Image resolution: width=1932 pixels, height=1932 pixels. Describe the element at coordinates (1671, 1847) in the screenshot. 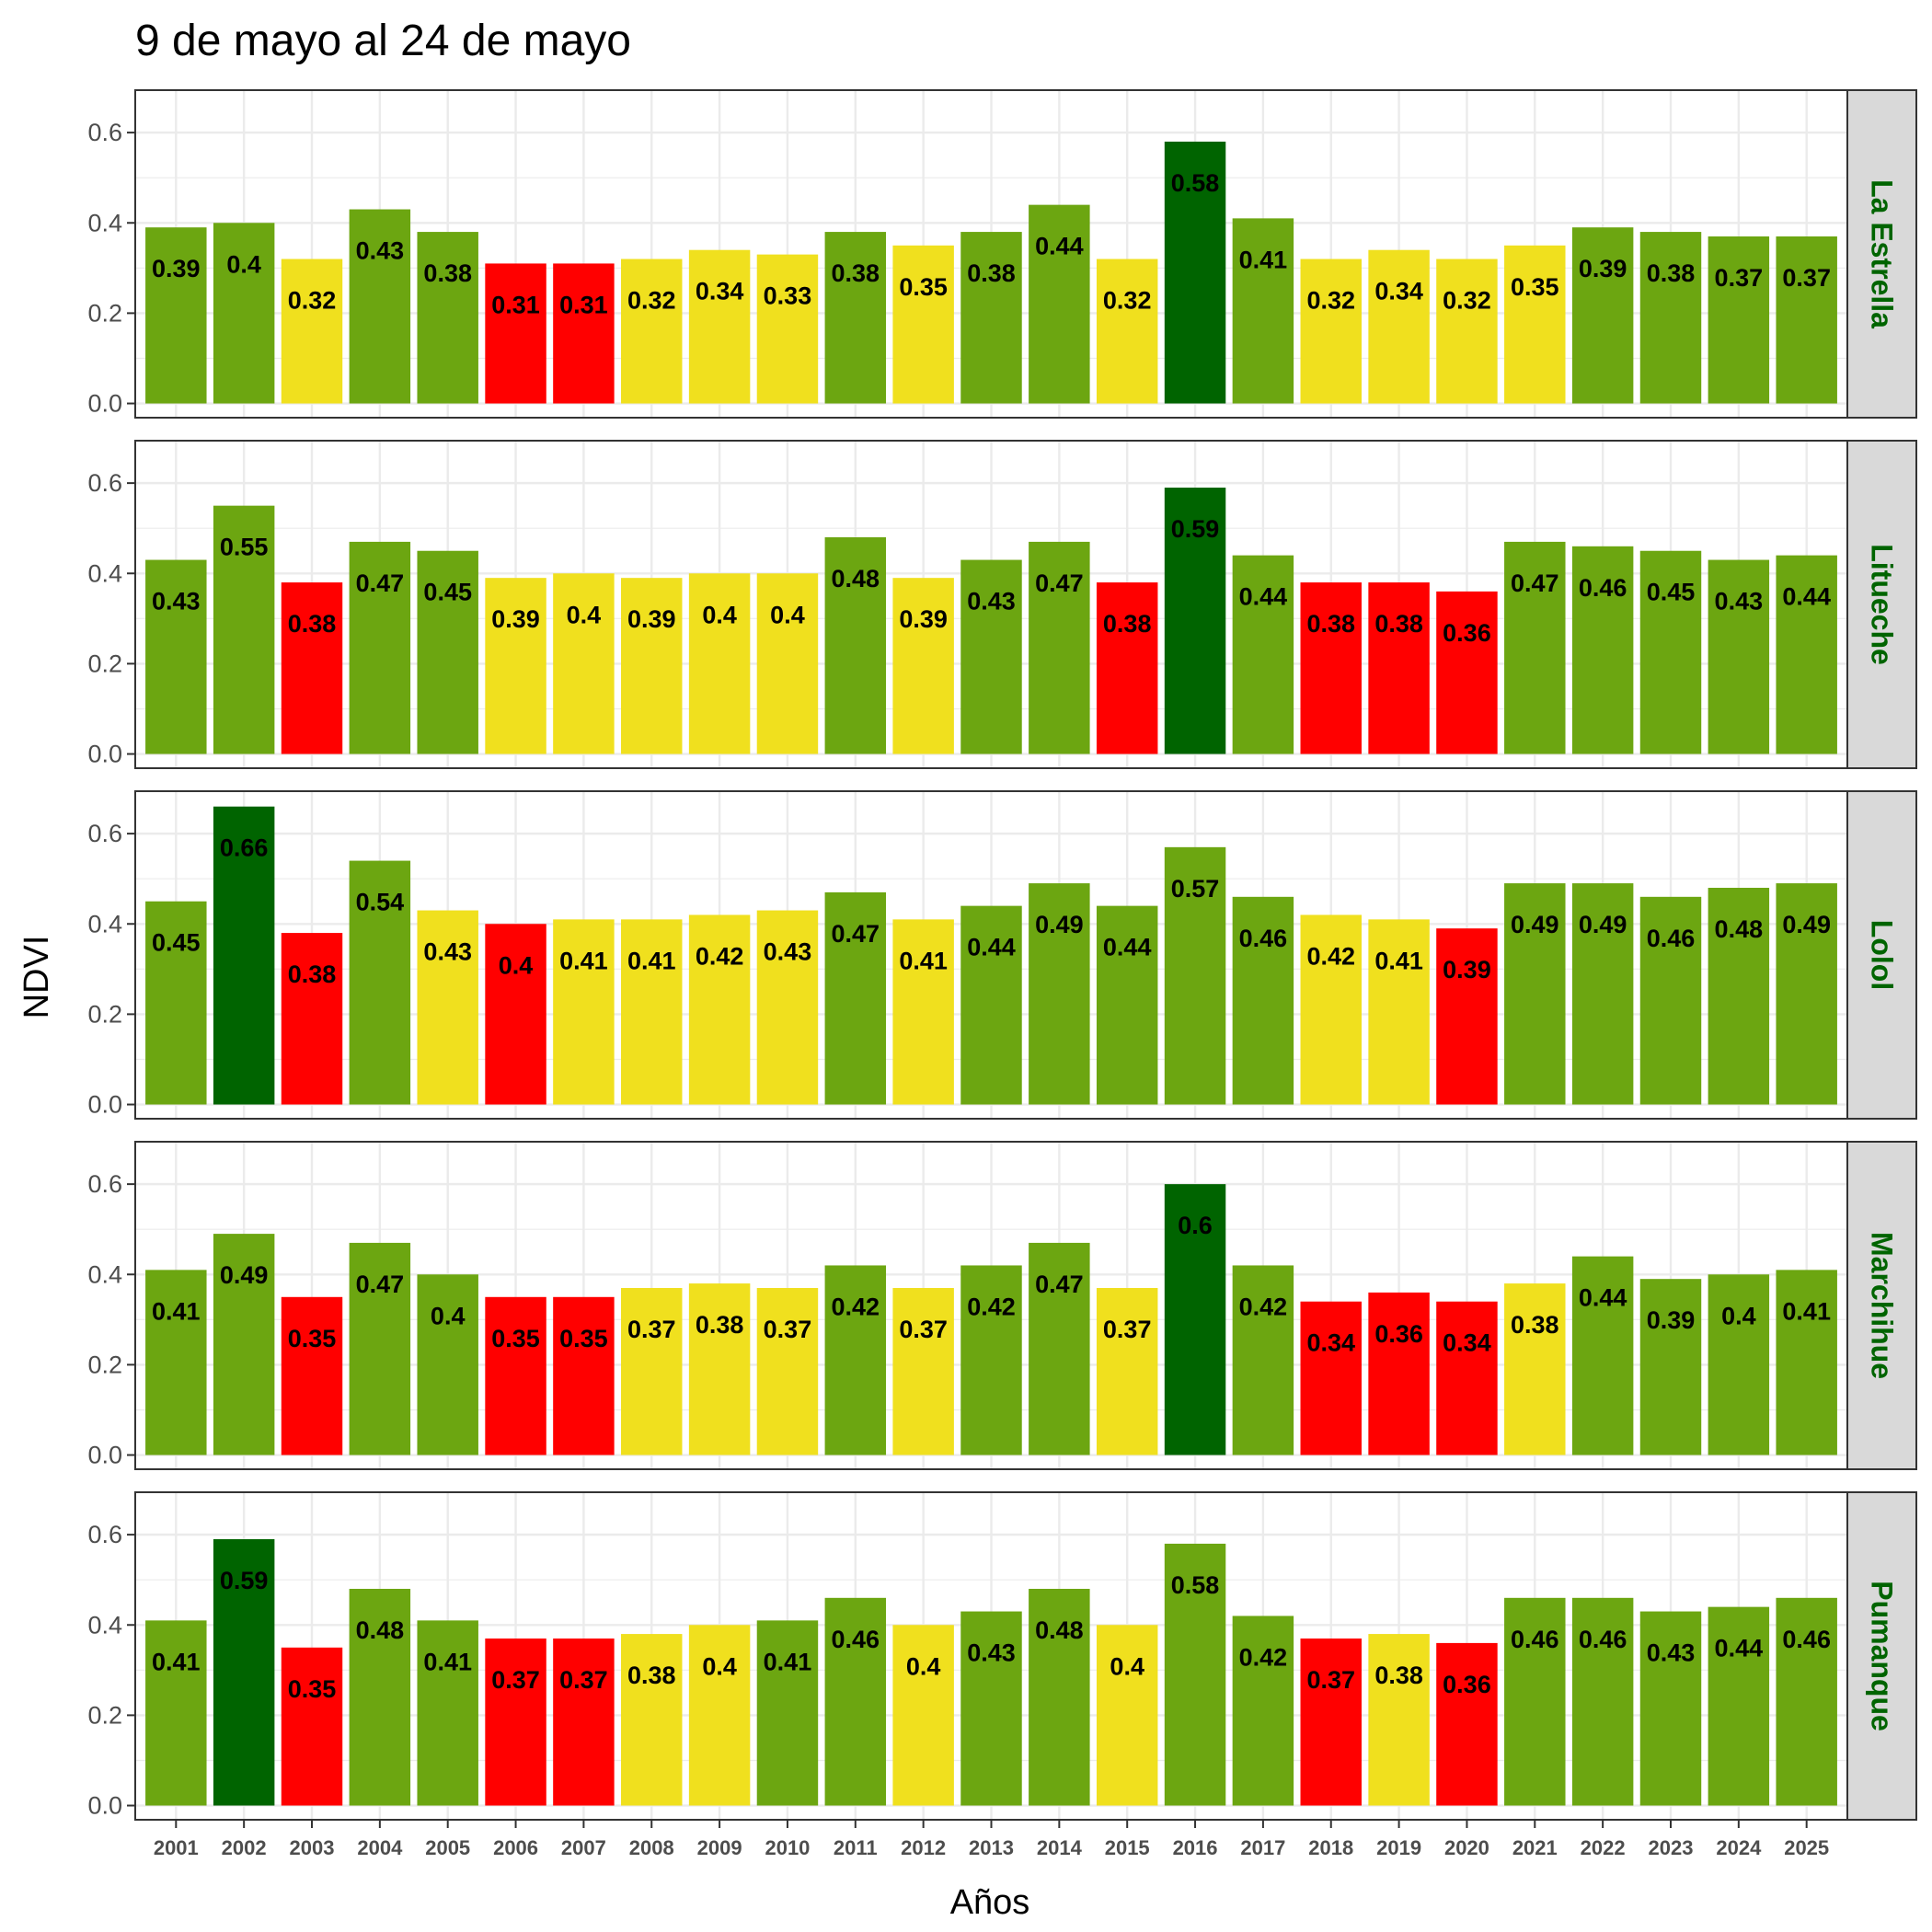

I see `x-tick-label: 2023` at that location.